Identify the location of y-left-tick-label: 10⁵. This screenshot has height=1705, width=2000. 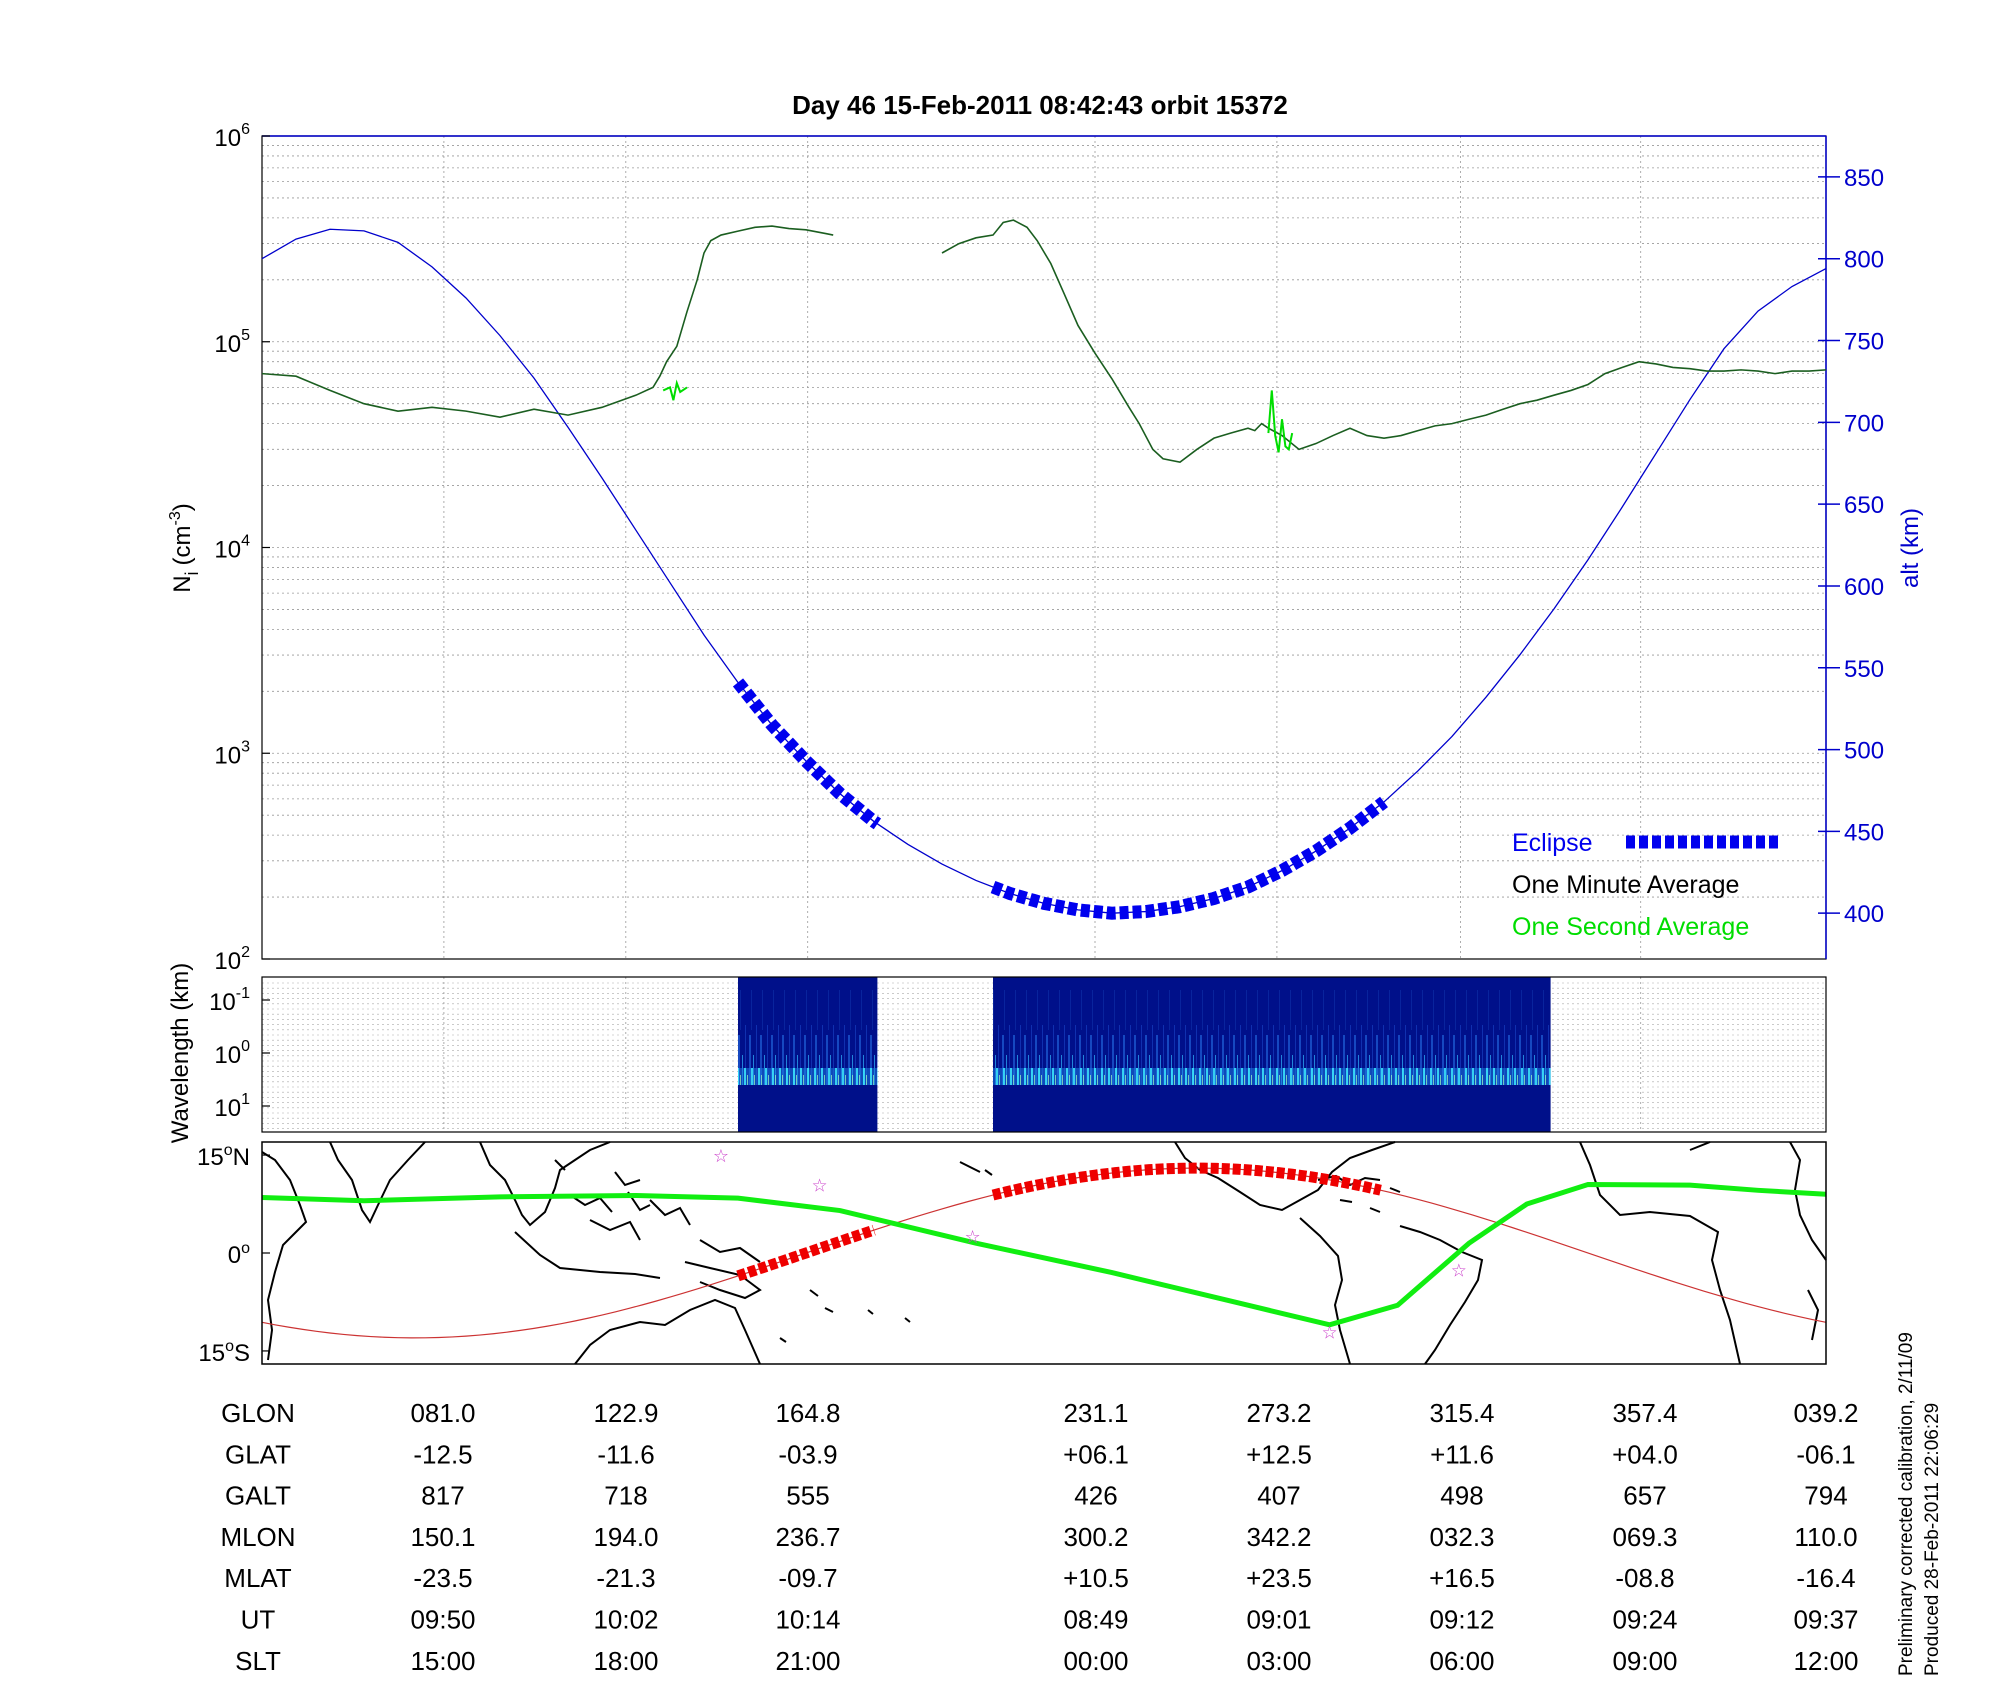
(232, 342).